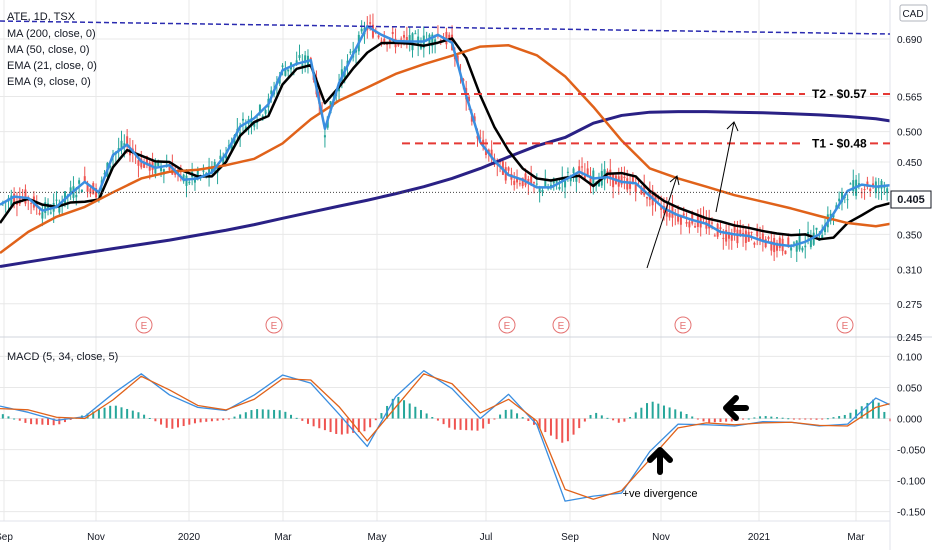  Describe the element at coordinates (909, 338) in the screenshot. I see `y-tick-label: 0.245` at that location.